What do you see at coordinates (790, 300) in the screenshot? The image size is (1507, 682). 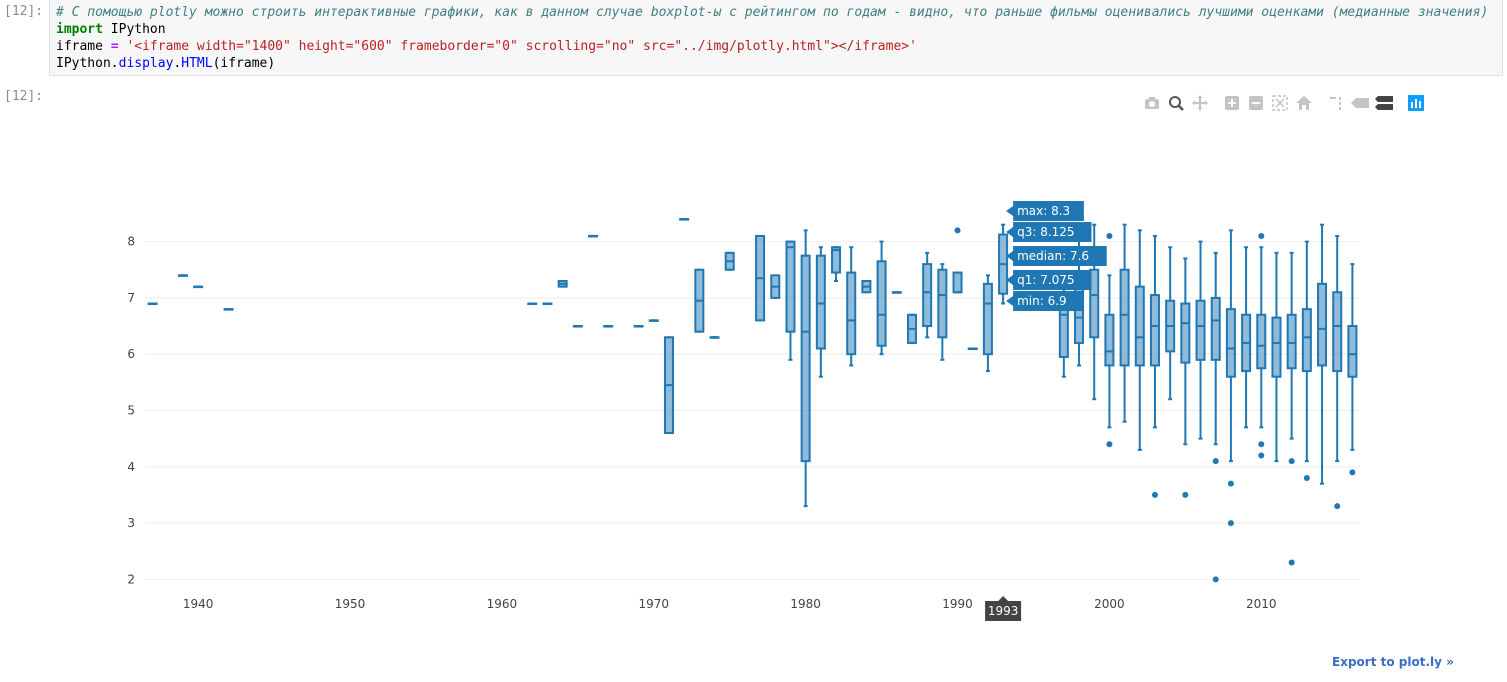 I see `box-1979` at bounding box center [790, 300].